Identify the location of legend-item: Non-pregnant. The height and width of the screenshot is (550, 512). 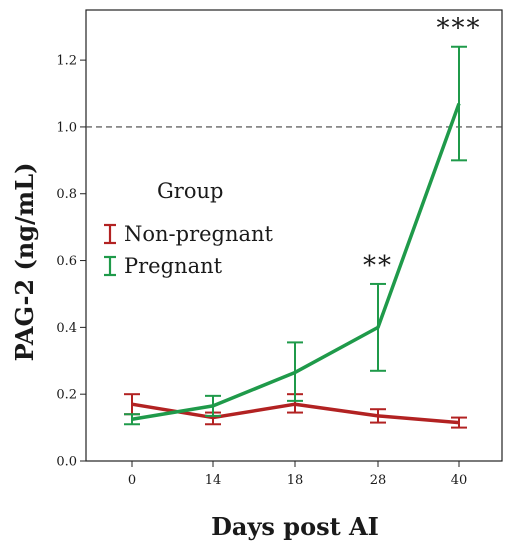
(189, 234).